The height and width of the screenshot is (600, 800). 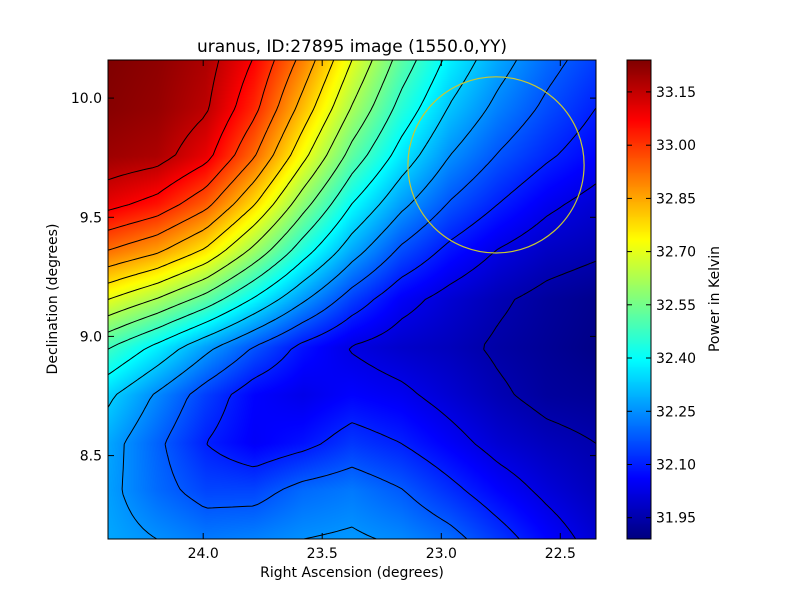 What do you see at coordinates (715, 299) in the screenshot?
I see `colorbar-label: Power in Kelvin` at bounding box center [715, 299].